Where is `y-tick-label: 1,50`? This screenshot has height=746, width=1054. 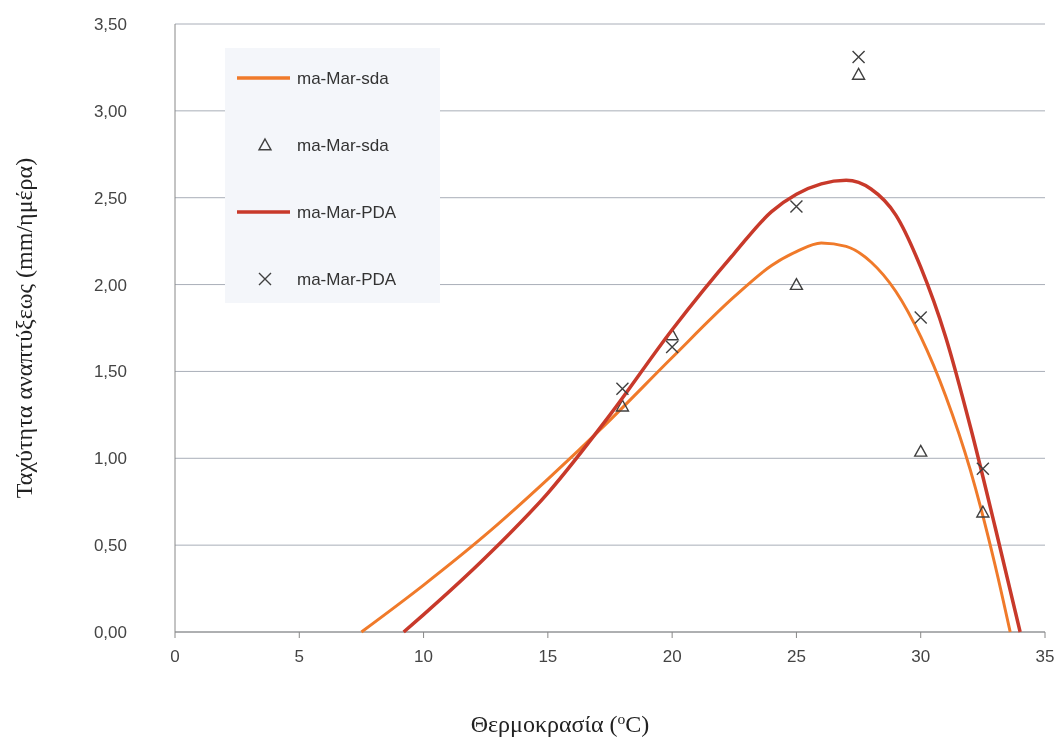 y-tick-label: 1,50 is located at coordinates (110, 372).